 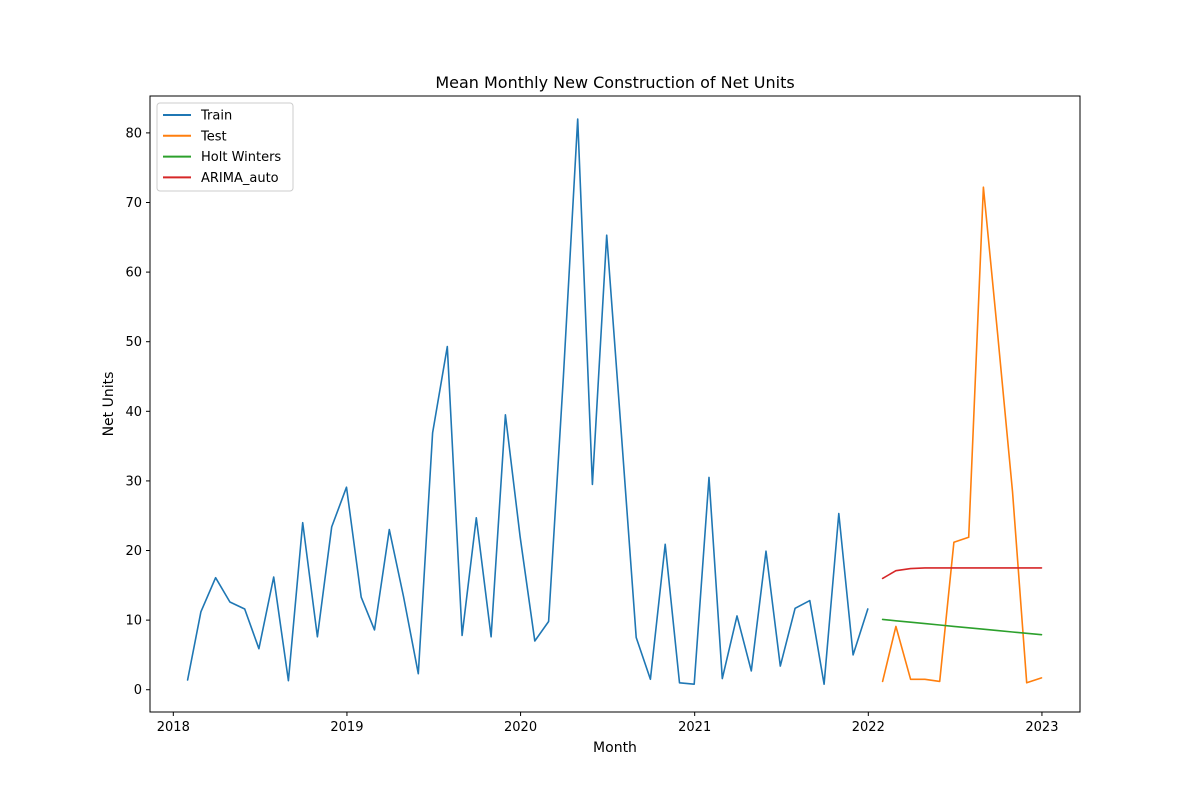 What do you see at coordinates (133, 481) in the screenshot?
I see `y-tick-label: 30` at bounding box center [133, 481].